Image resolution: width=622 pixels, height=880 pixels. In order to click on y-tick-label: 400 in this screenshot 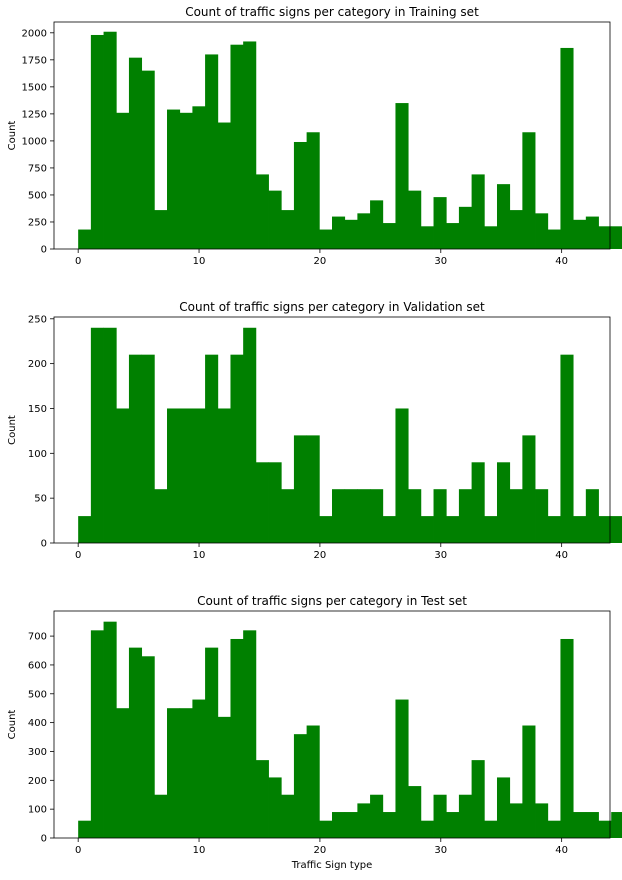, I will do `click(37, 723)`.